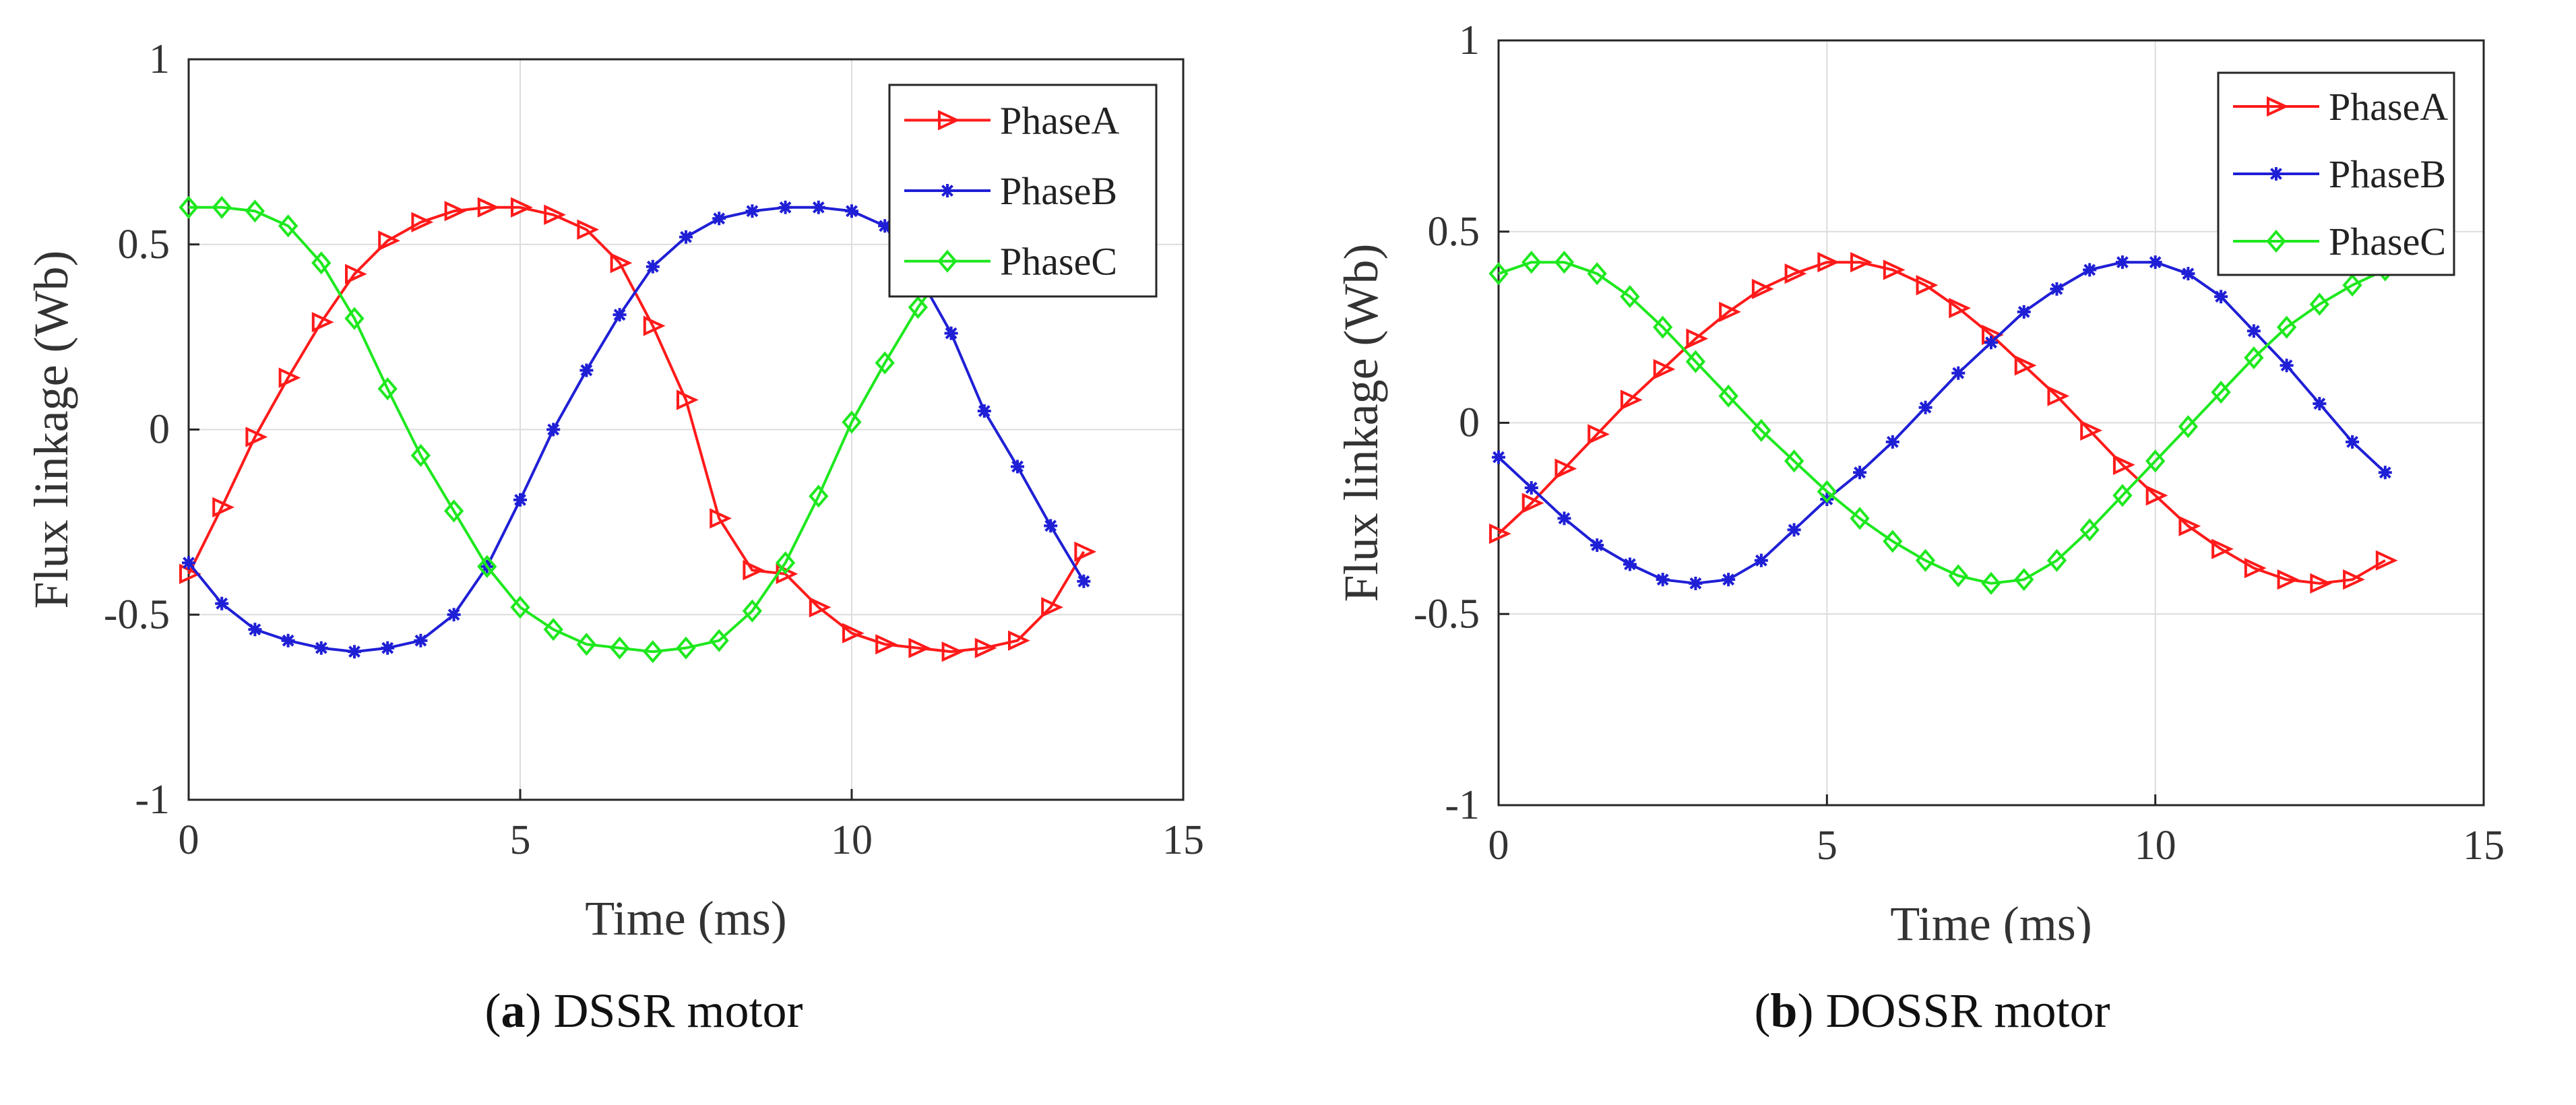 This screenshot has width=2576, height=1105. I want to click on legend-marker-phaseb, so click(2276, 174).